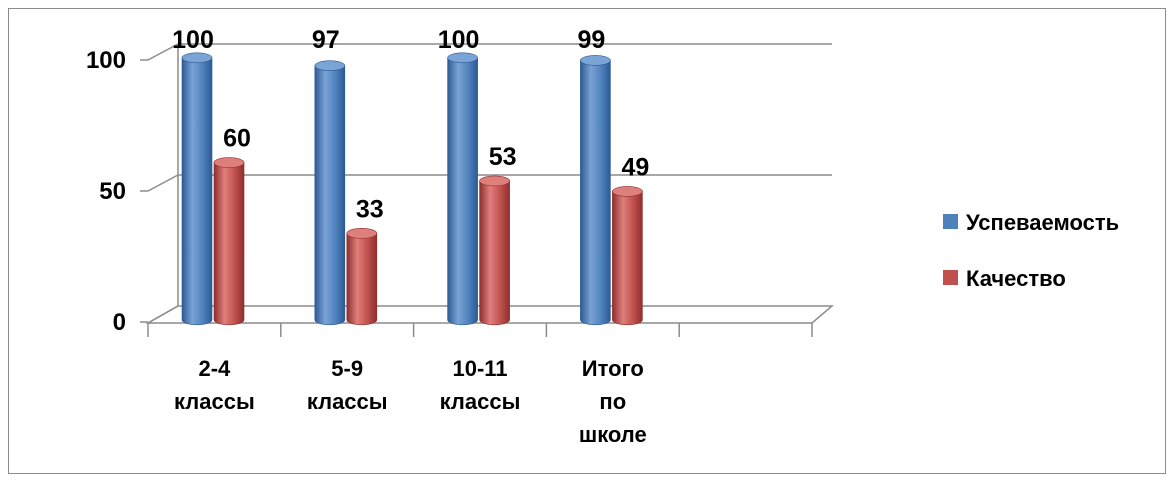 This screenshot has width=1176, height=480. Describe the element at coordinates (635, 167) in the screenshot. I see `data-label: 49` at that location.